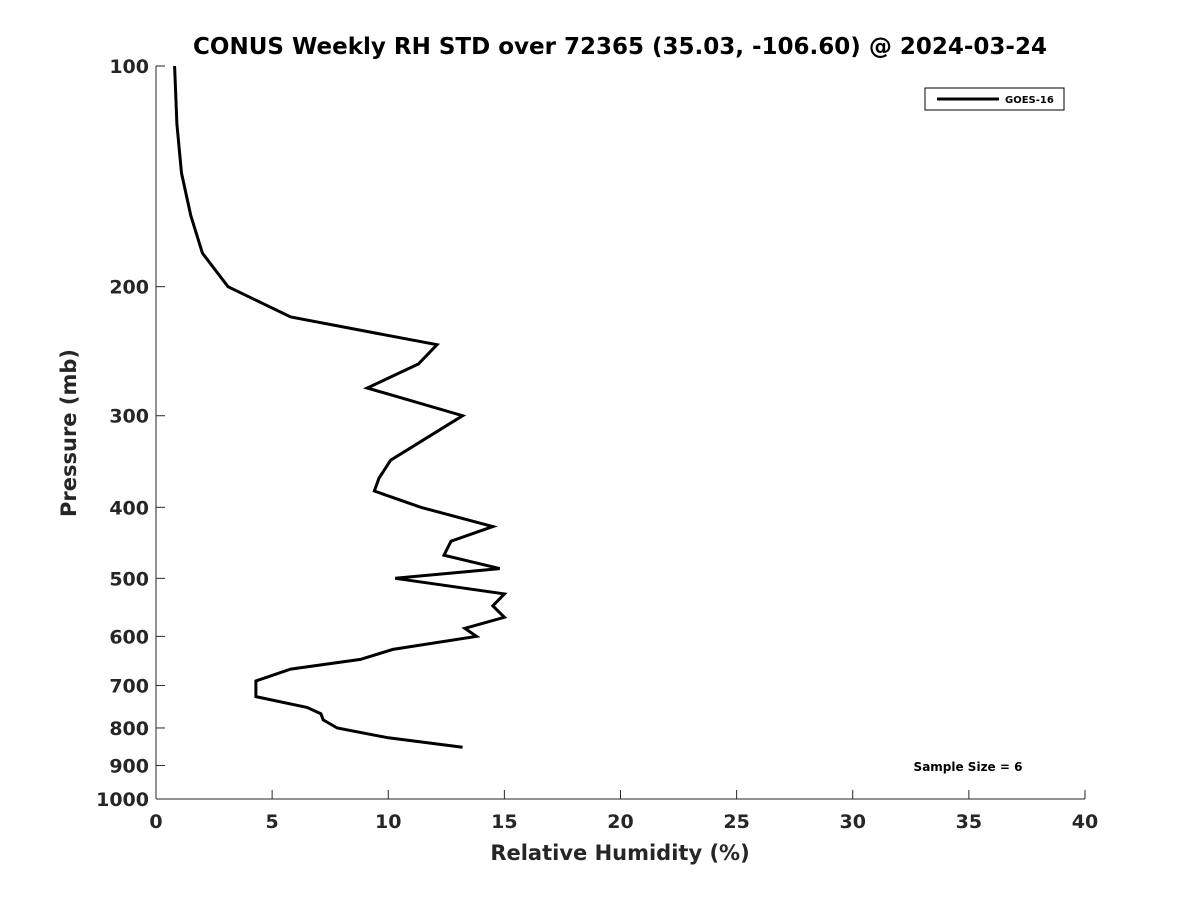 The image size is (1200, 900). What do you see at coordinates (129, 729) in the screenshot?
I see `y-tick-label: 800` at bounding box center [129, 729].